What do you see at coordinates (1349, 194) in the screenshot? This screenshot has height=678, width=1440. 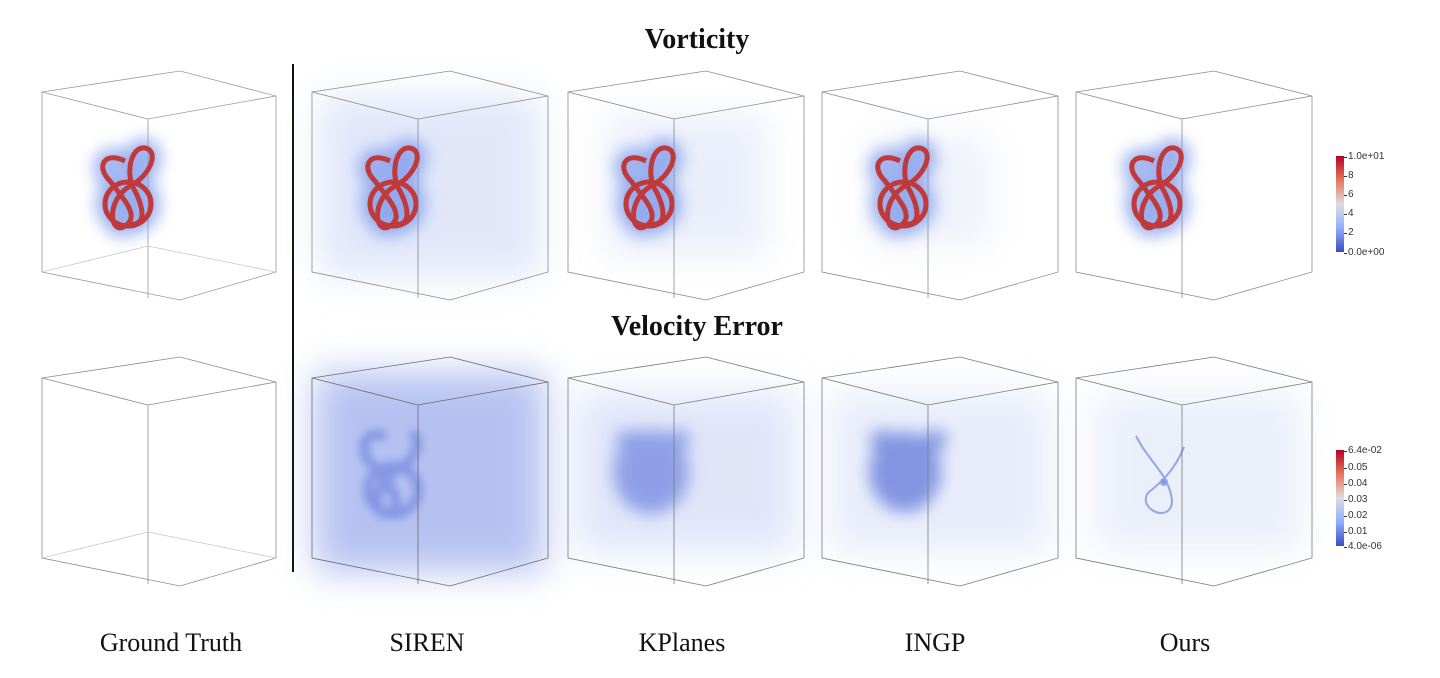 I see `vorticity-tick: 6` at bounding box center [1349, 194].